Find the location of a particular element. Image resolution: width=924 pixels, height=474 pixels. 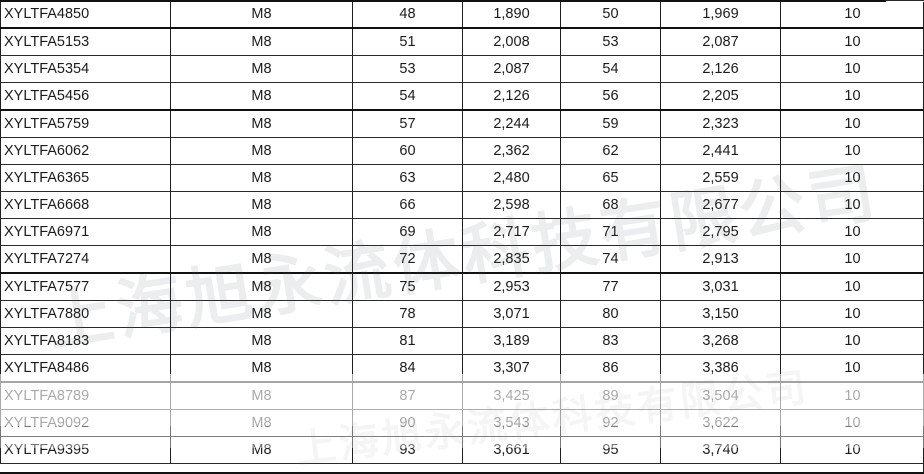

cell-stroke_b: 92 is located at coordinates (610, 423).